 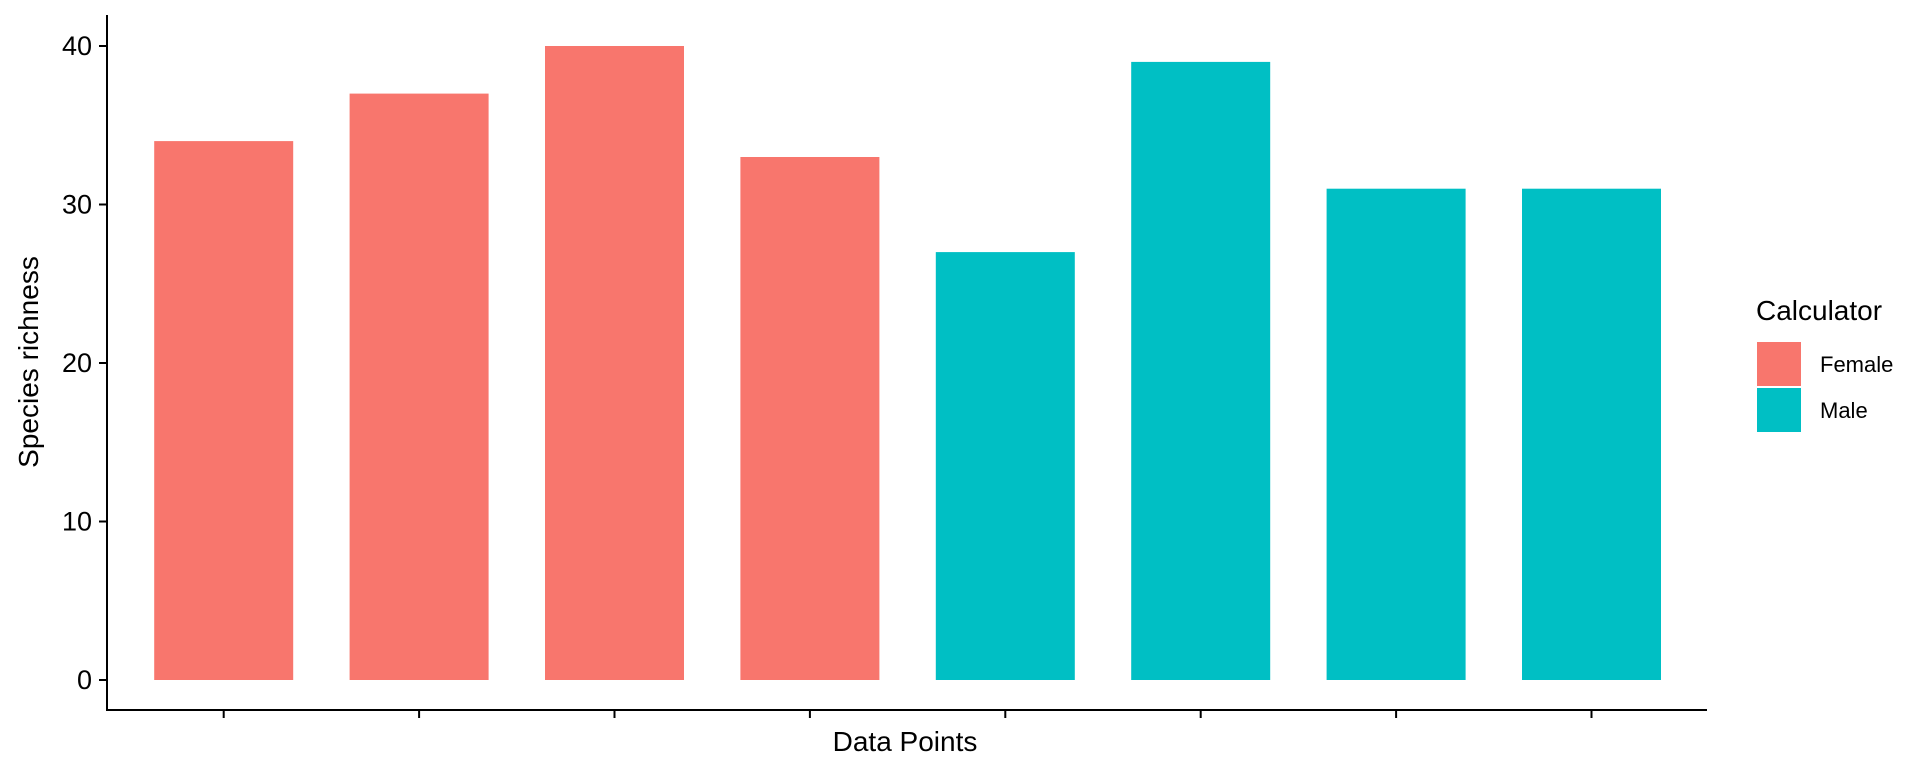 What do you see at coordinates (1779, 364) in the screenshot?
I see `legend-swatch-female` at bounding box center [1779, 364].